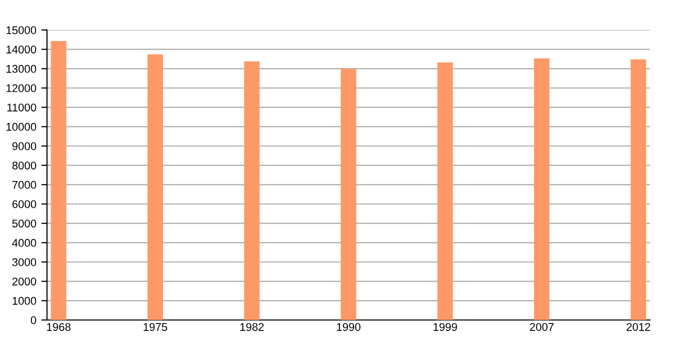 This screenshot has width=700, height=350. Describe the element at coordinates (24, 282) in the screenshot. I see `y-tick-label: 2000` at that location.